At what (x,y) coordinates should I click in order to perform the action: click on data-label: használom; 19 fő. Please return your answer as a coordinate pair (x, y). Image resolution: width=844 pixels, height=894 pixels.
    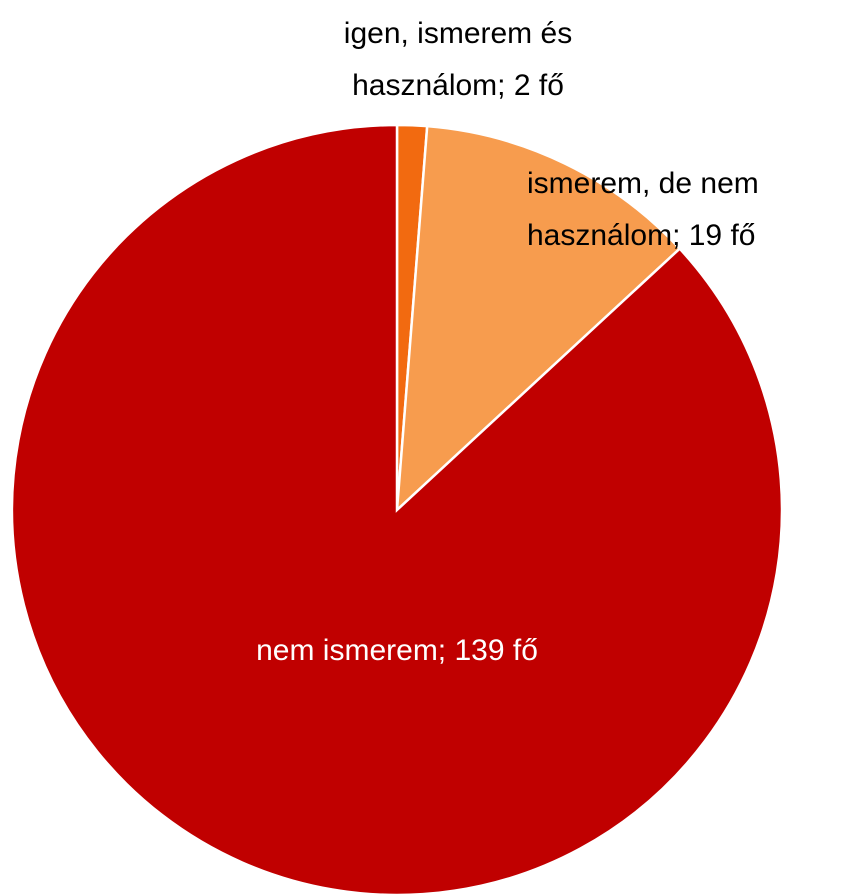
    Looking at the image, I should click on (641, 235).